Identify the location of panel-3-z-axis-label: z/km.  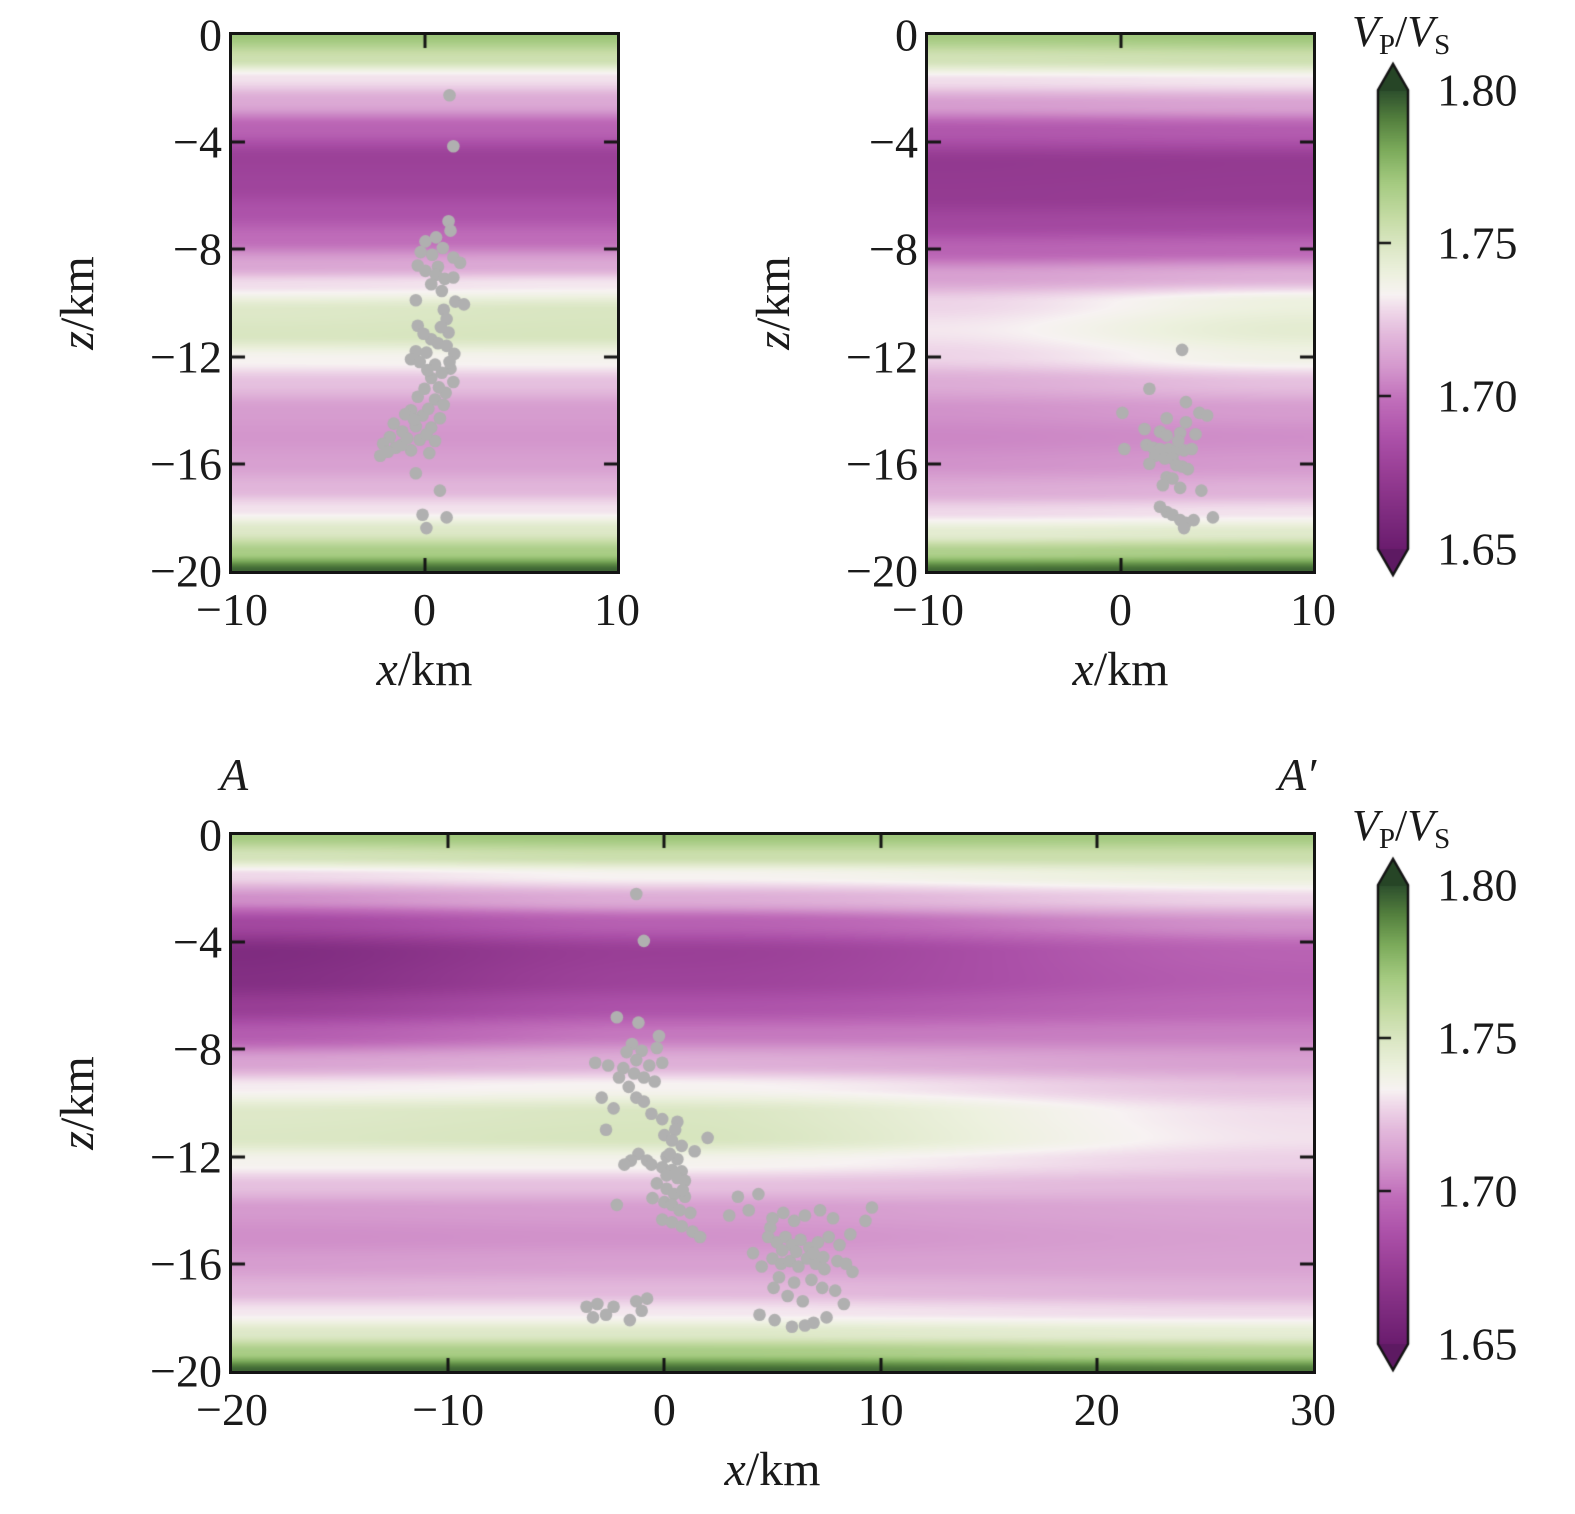
(77, 1103).